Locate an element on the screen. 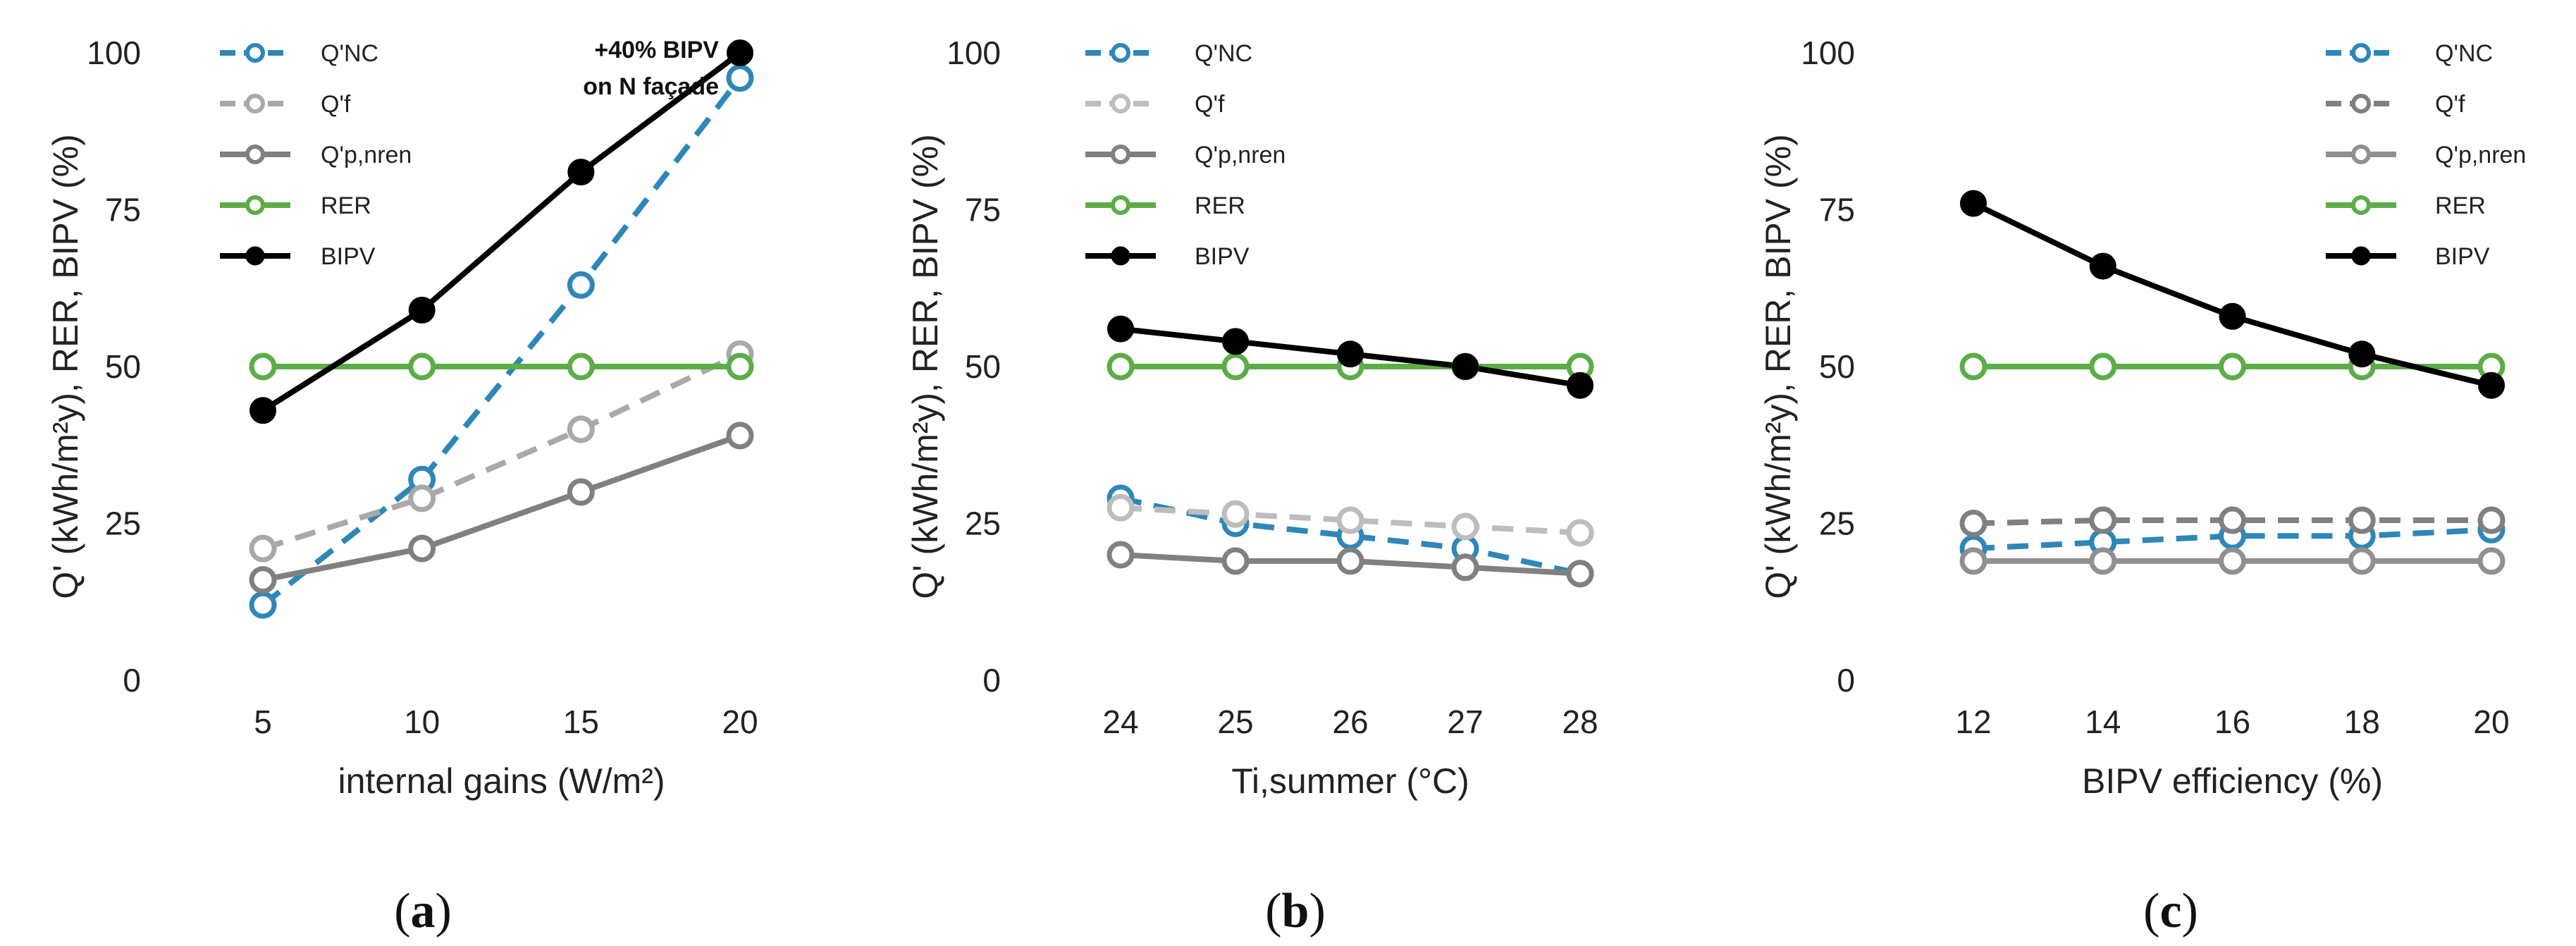 The image size is (2576, 946). x-tick-label: 12 is located at coordinates (1973, 722).